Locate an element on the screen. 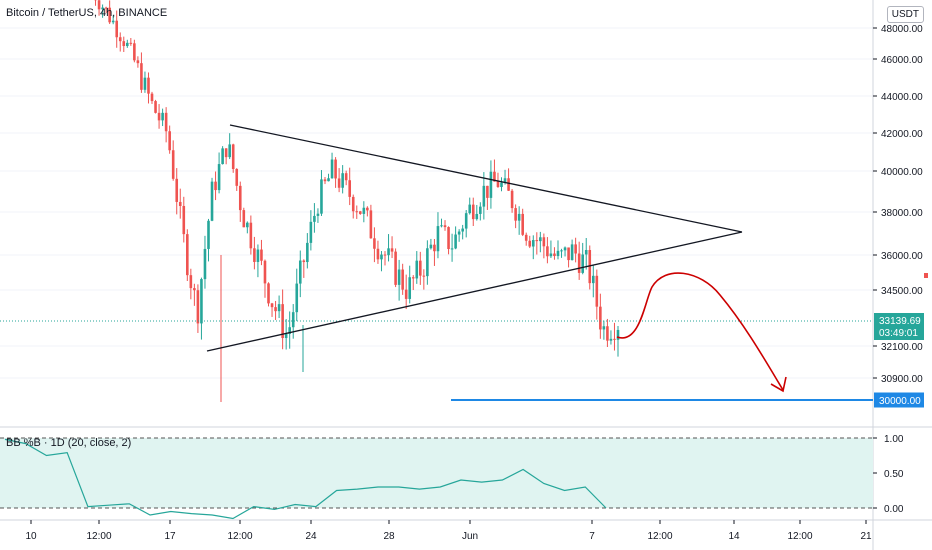 The width and height of the screenshot is (932, 550). target-price-label-bg is located at coordinates (899, 400).